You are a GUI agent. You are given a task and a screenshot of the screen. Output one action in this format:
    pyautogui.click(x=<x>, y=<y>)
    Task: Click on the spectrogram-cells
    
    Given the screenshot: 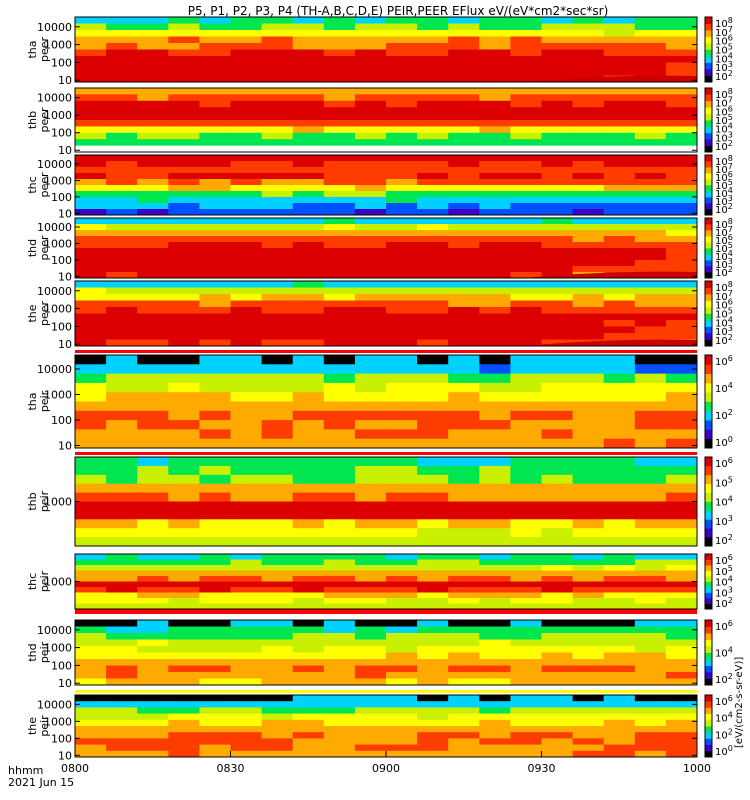 What is the action you would take?
    pyautogui.click(x=386, y=582)
    